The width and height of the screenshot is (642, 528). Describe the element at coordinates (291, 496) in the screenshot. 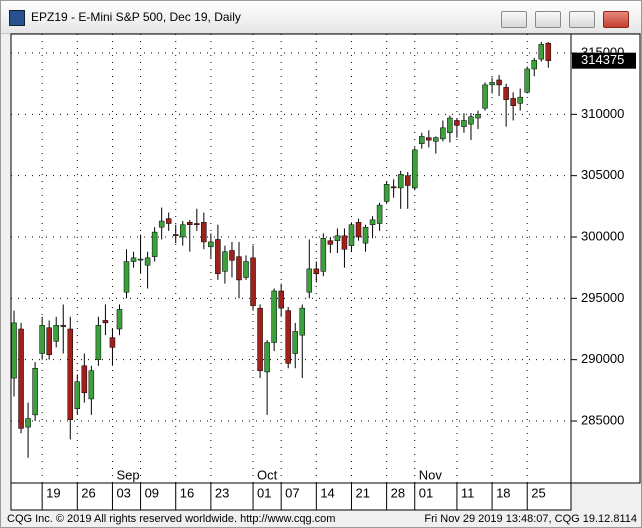

I see `x-axis-strip` at that location.